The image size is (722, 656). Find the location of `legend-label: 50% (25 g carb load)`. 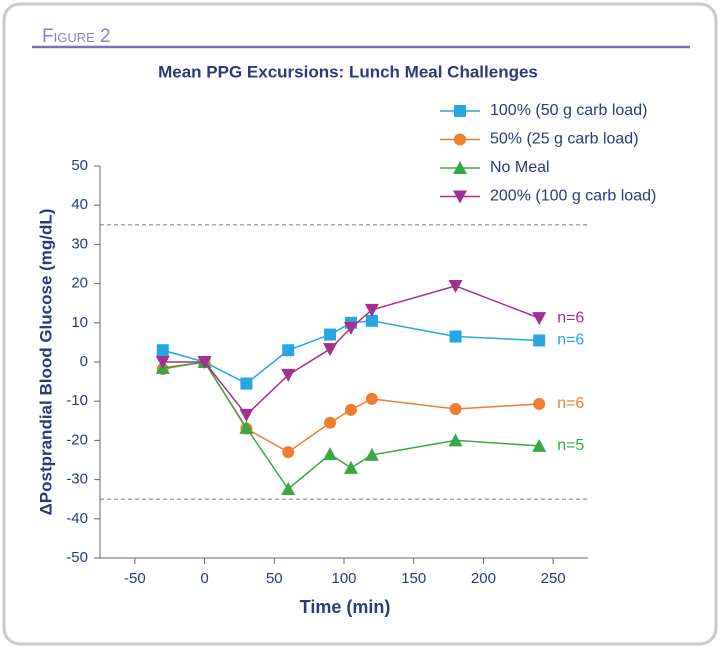

legend-label: 50% (25 g carb load) is located at coordinates (564, 139).